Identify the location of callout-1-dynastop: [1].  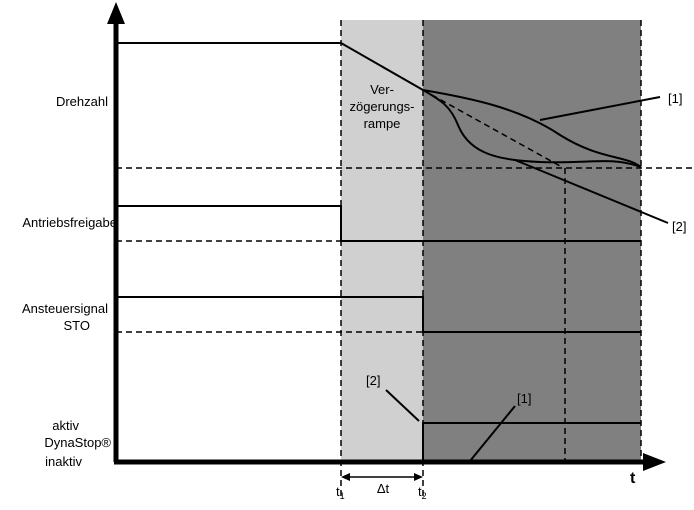
(524, 398).